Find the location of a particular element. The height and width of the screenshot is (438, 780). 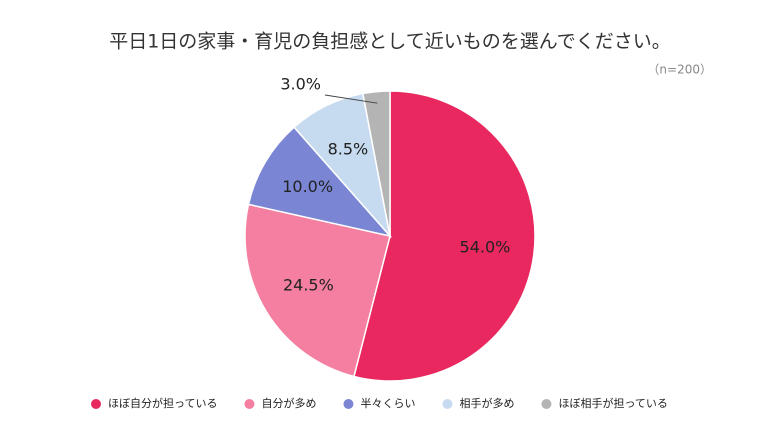

legend-label: ほぼ自分が担っている is located at coordinates (162, 403).